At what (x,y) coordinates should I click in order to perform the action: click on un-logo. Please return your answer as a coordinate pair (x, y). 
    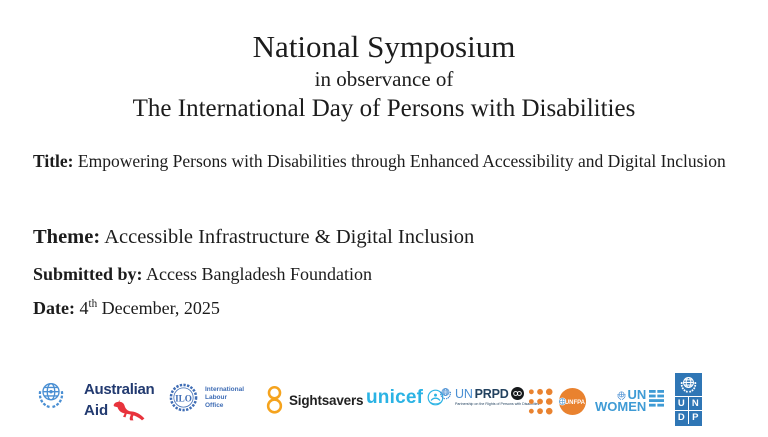
    Looking at the image, I should click on (51, 395).